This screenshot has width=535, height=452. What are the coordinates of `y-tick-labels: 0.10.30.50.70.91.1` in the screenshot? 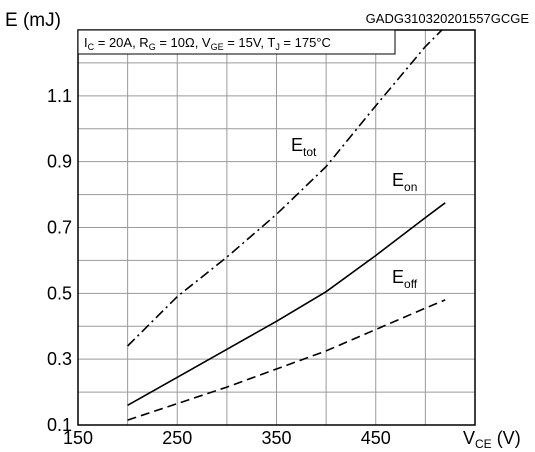 It's located at (59, 260).